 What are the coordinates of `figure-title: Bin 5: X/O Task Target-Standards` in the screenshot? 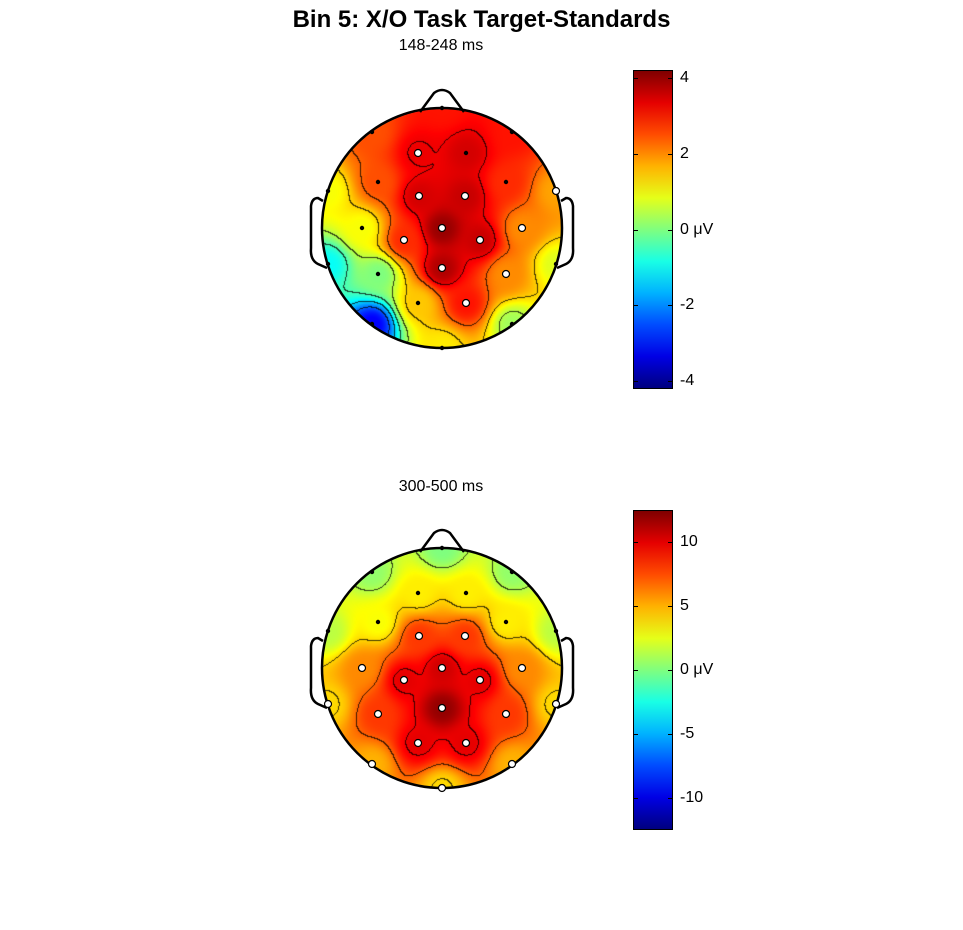 It's located at (481, 19).